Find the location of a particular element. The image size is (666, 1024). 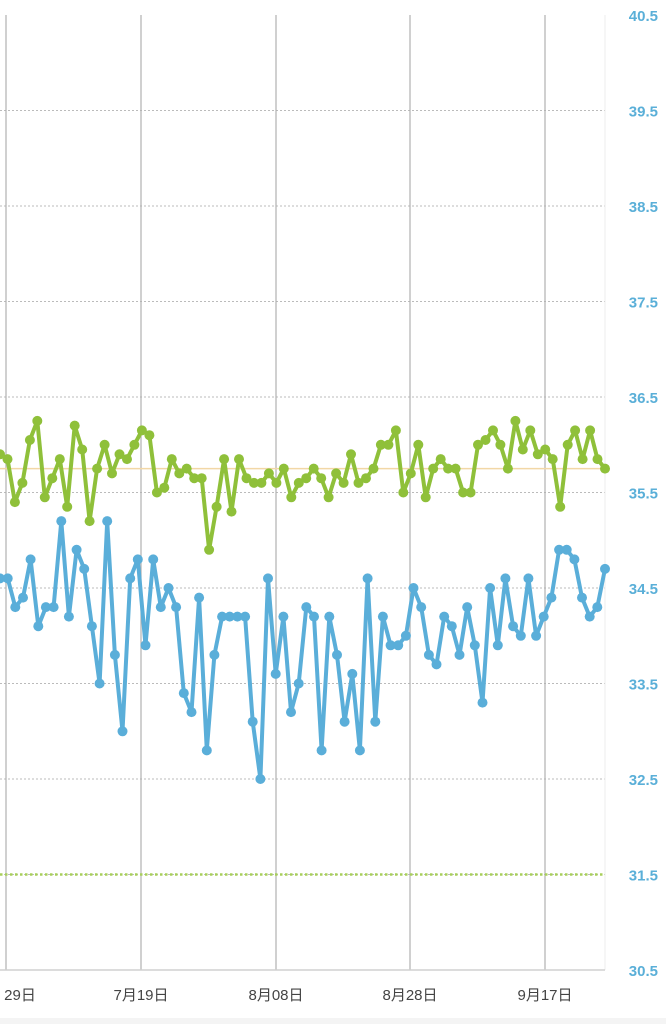

y-tick-label: 39.5 is located at coordinates (643, 112).